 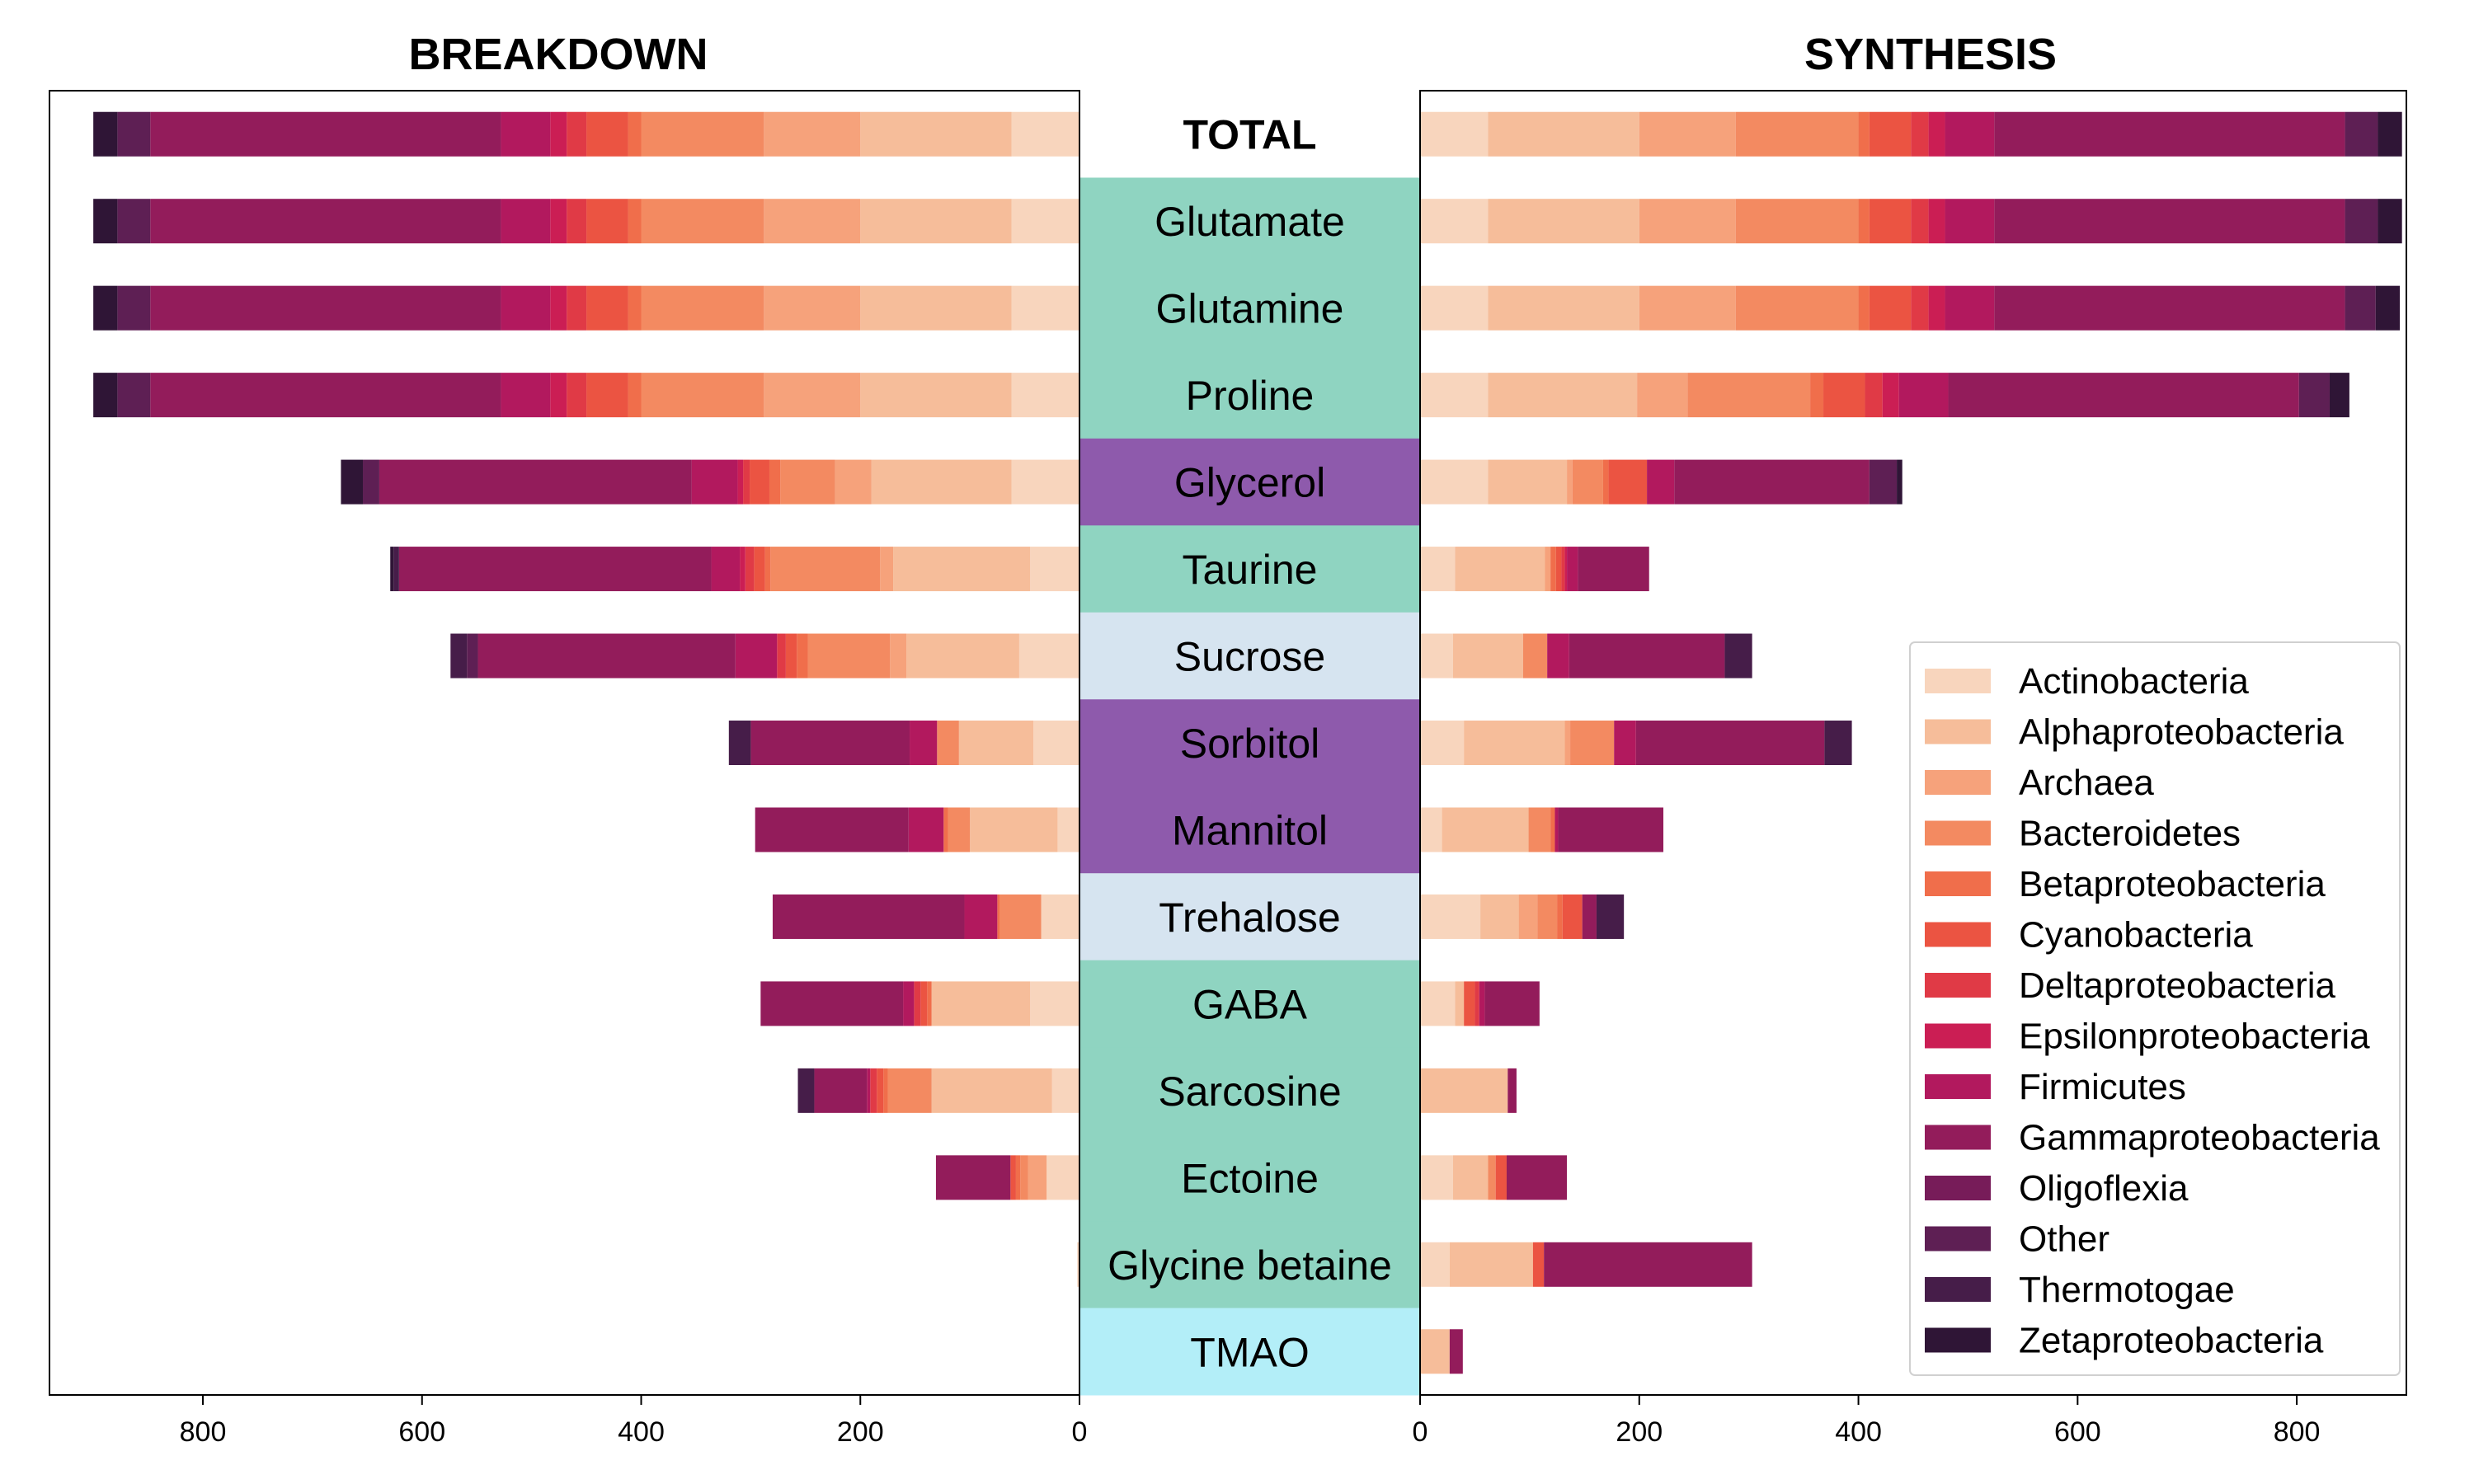 What do you see at coordinates (1080, 1432) in the screenshot?
I see `breakdown-tick-label-0: 0` at bounding box center [1080, 1432].